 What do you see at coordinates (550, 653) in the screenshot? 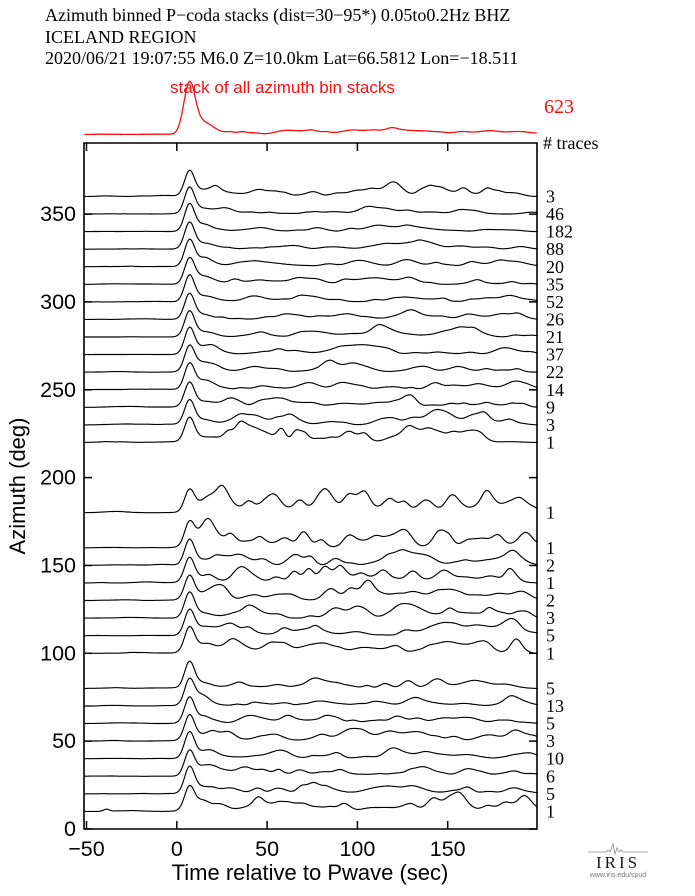
I see `trace-count-az100: 1` at bounding box center [550, 653].